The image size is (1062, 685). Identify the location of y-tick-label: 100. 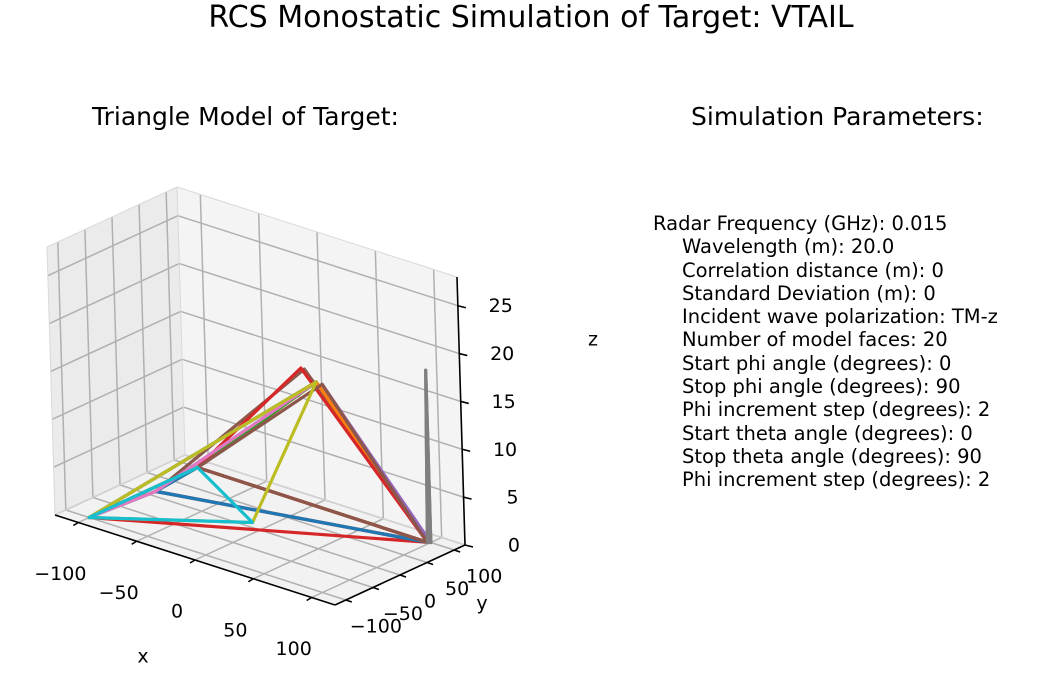
(484, 577).